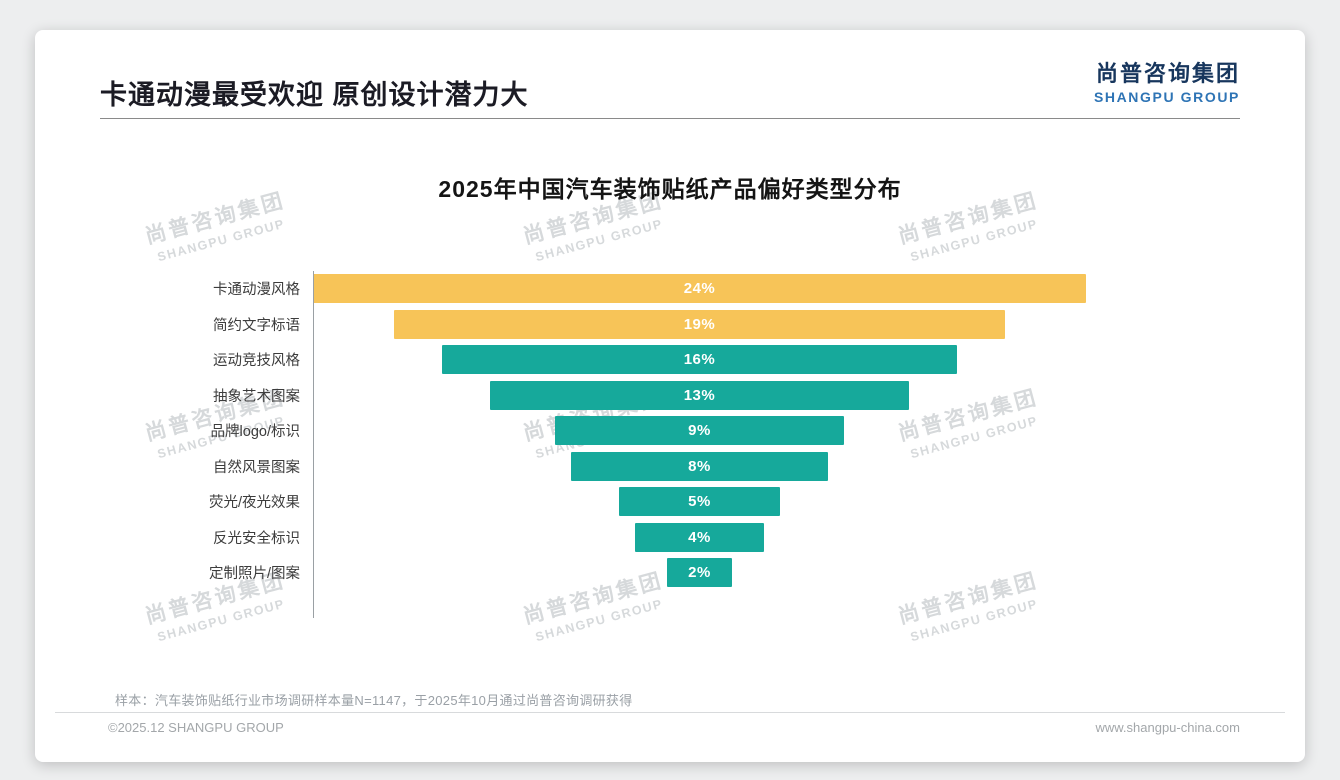 This screenshot has width=1340, height=780. I want to click on chart-row: 自然风景图案 8%, so click(560, 467).